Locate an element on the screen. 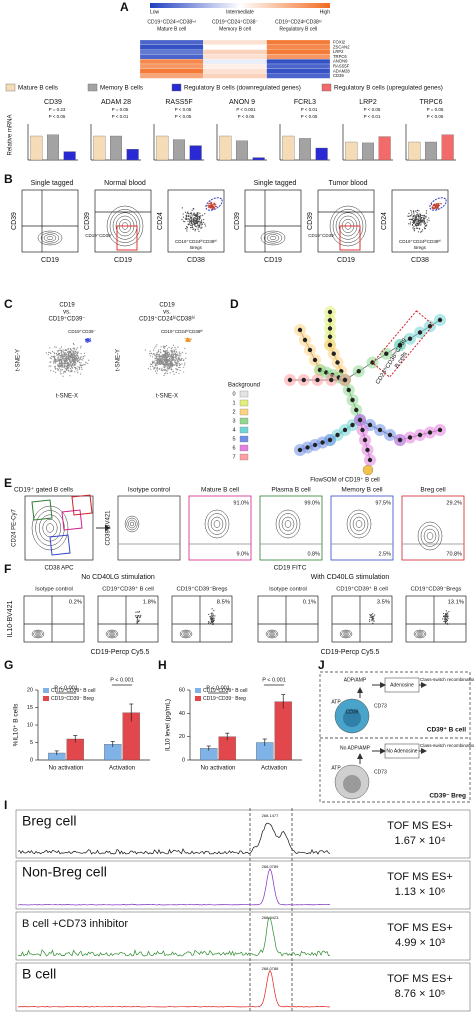 This screenshot has height=1015, width=474. legend-label: Memory B cells is located at coordinates (121, 88).